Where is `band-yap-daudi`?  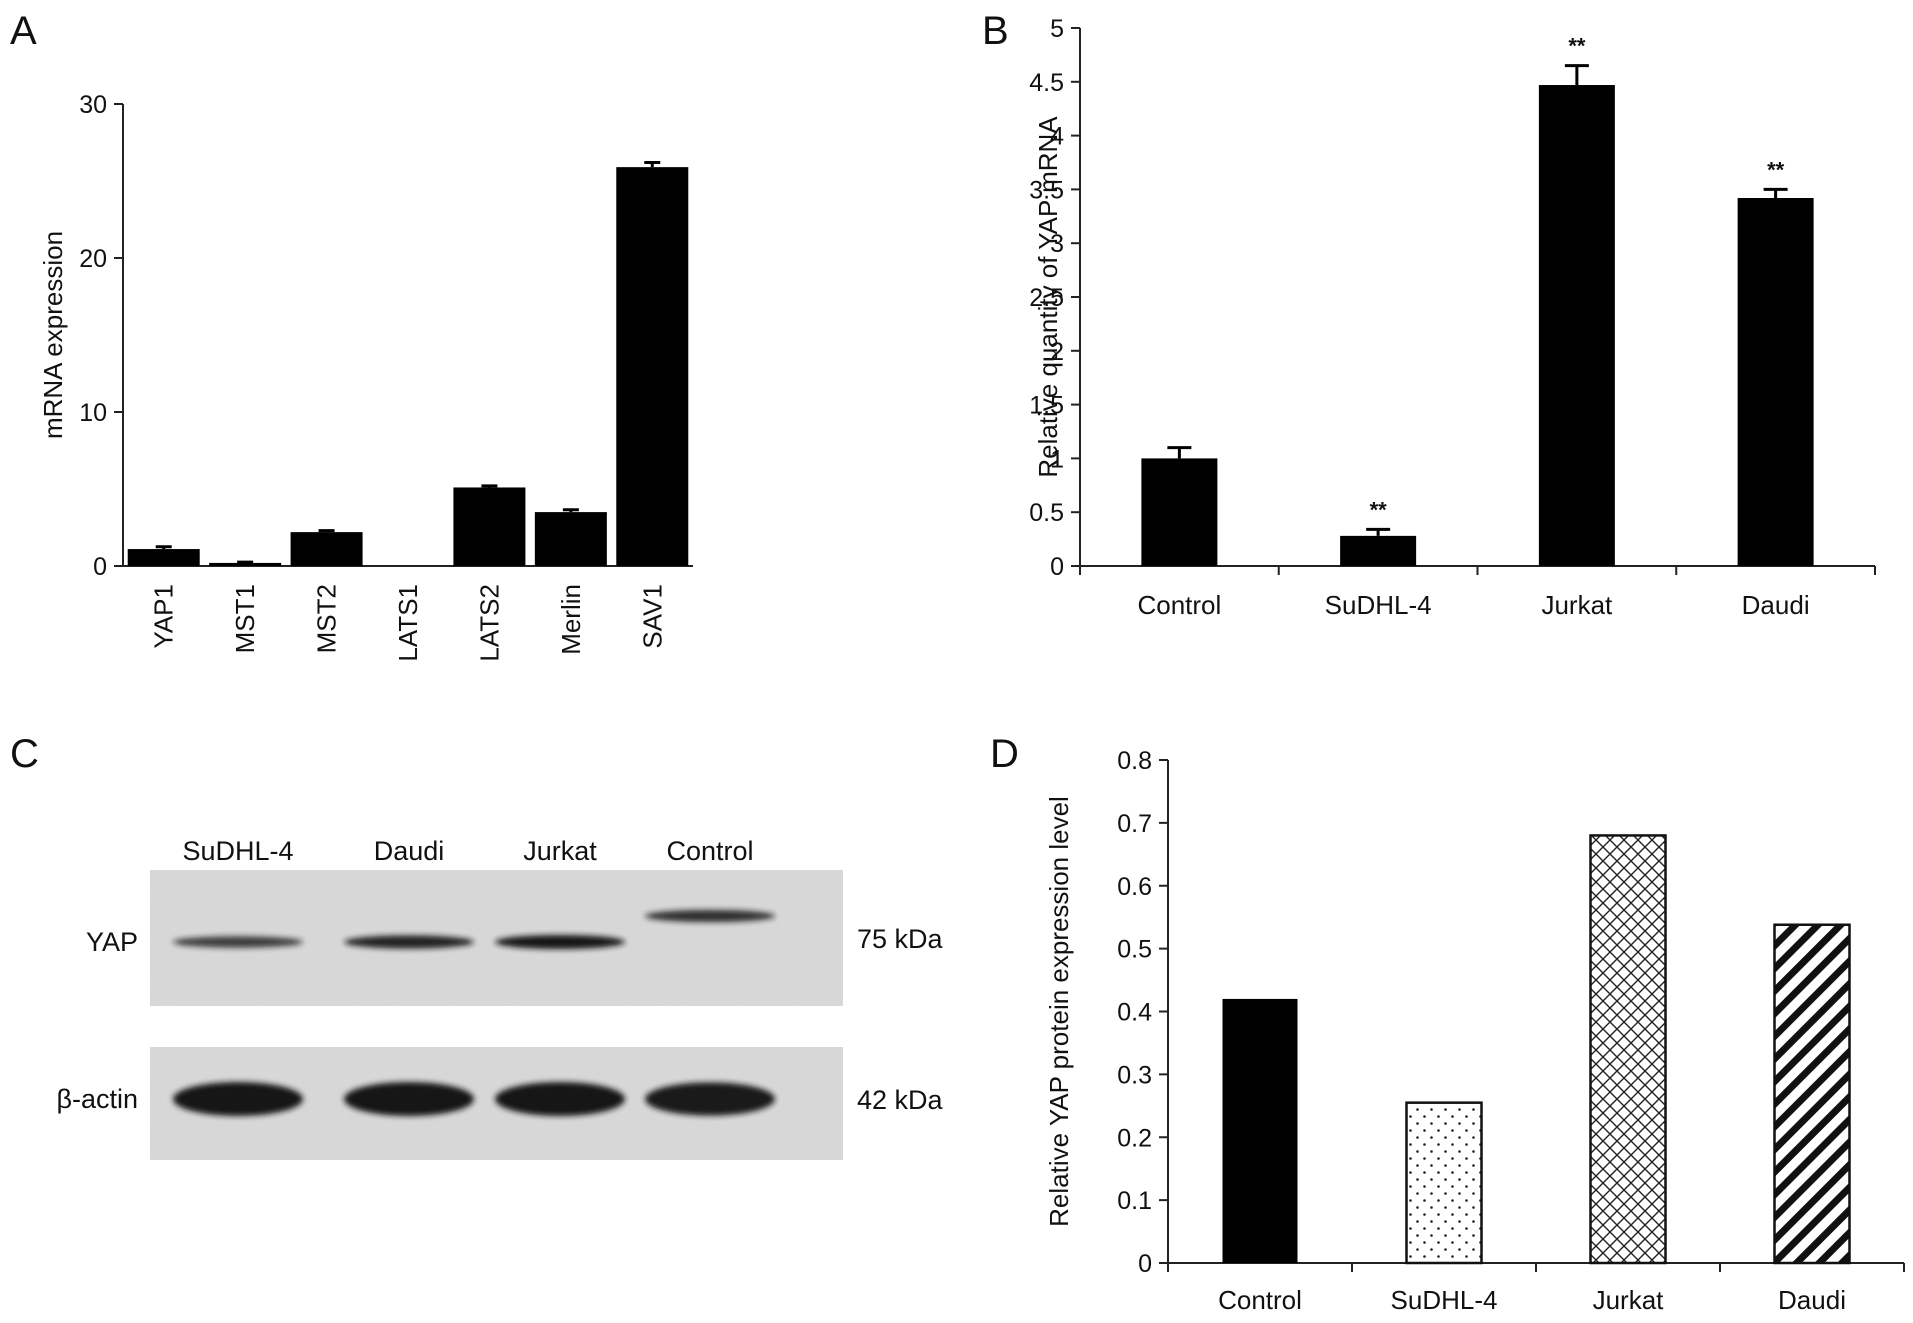
band-yap-daudi is located at coordinates (409, 942).